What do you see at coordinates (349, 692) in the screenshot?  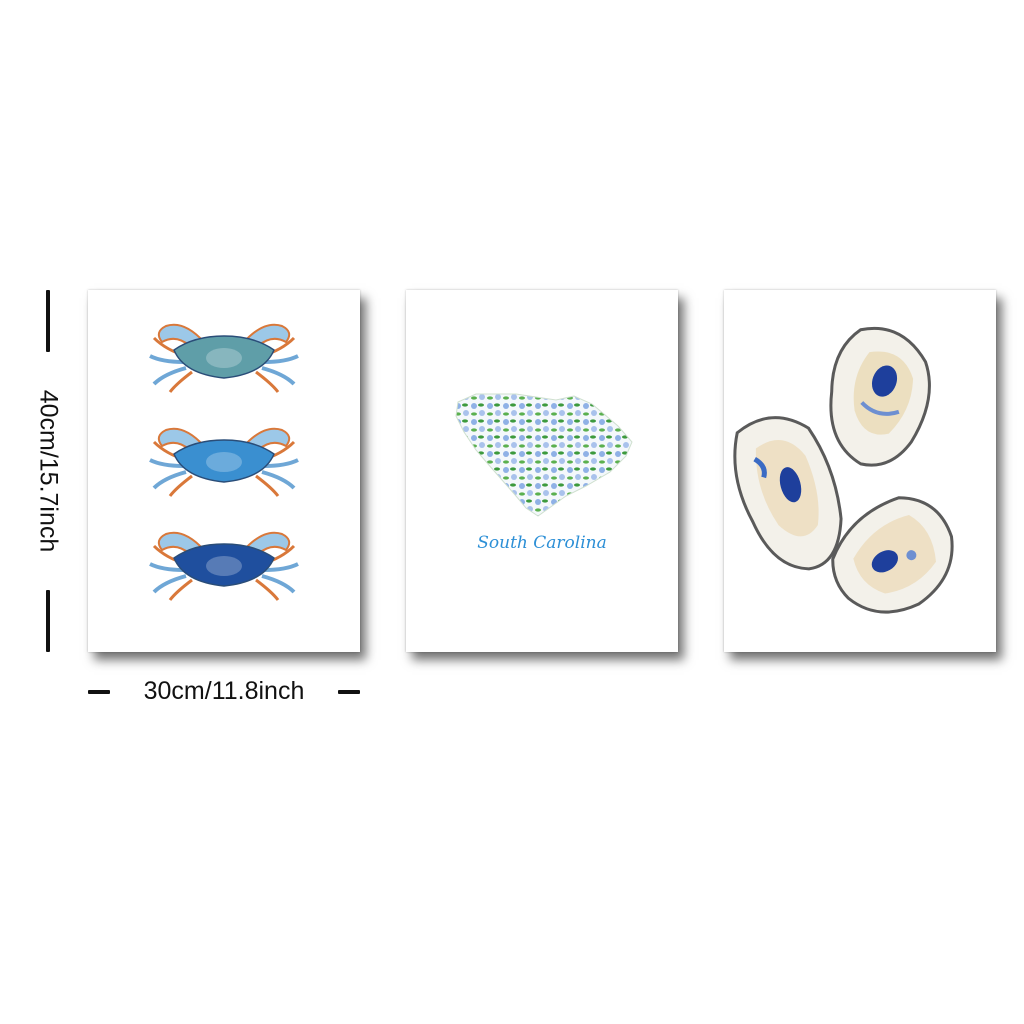 I see `width-bar-right` at bounding box center [349, 692].